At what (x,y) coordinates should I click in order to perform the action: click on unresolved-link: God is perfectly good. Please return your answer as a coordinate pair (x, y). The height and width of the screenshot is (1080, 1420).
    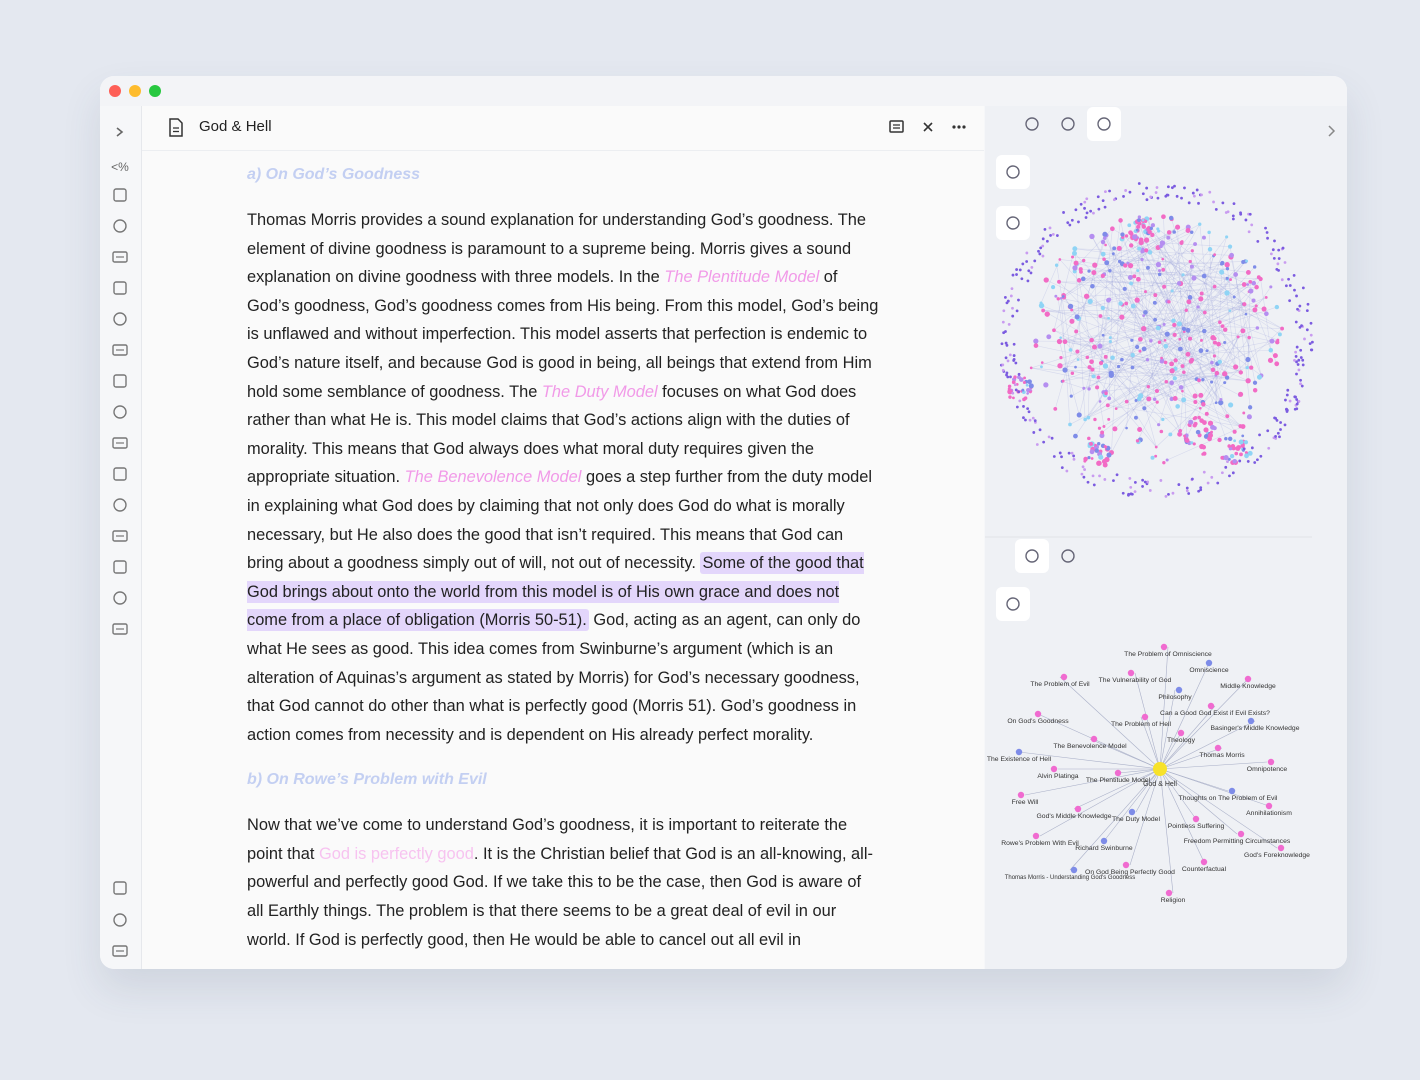
    Looking at the image, I should click on (396, 853).